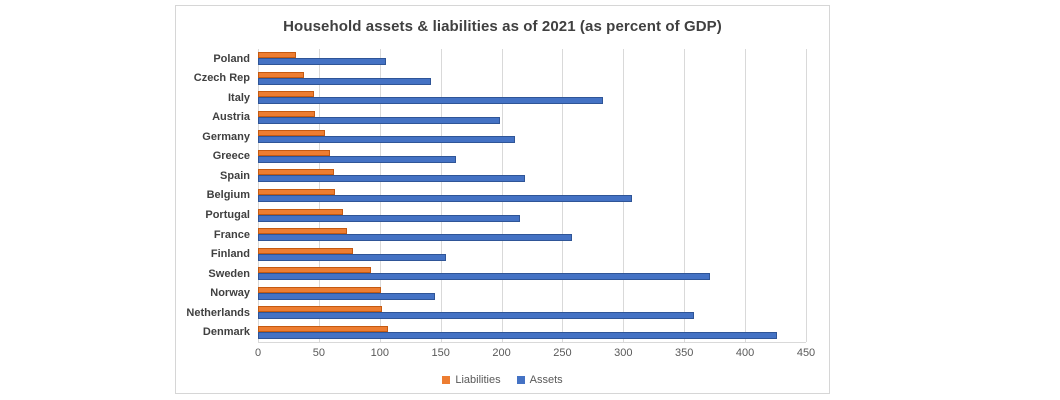  Describe the element at coordinates (230, 254) in the screenshot. I see `category-label: Finland` at that location.